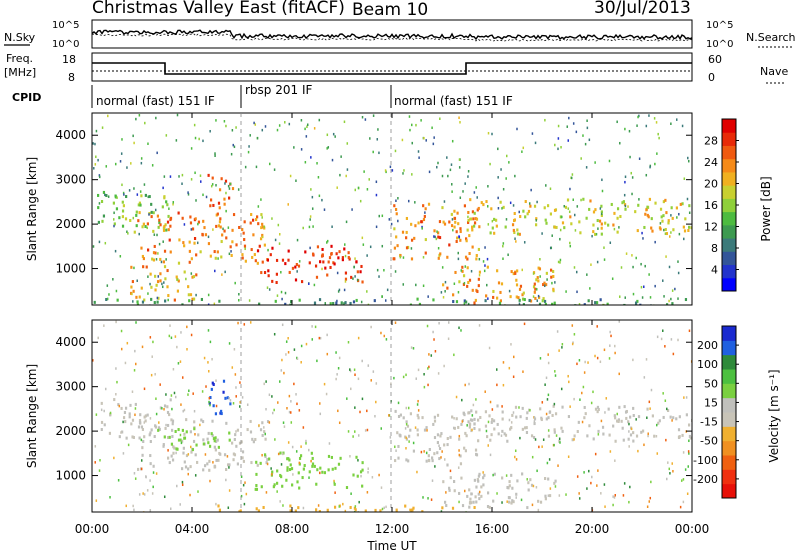  Describe the element at coordinates (390, 10) in the screenshot. I see `beam-title: Beam 10` at that location.